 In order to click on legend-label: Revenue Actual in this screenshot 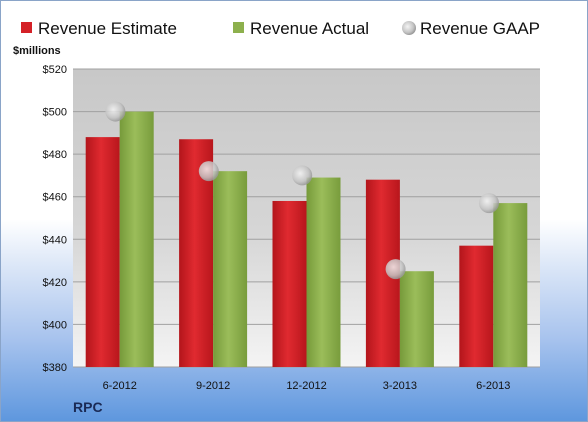, I will do `click(309, 28)`.